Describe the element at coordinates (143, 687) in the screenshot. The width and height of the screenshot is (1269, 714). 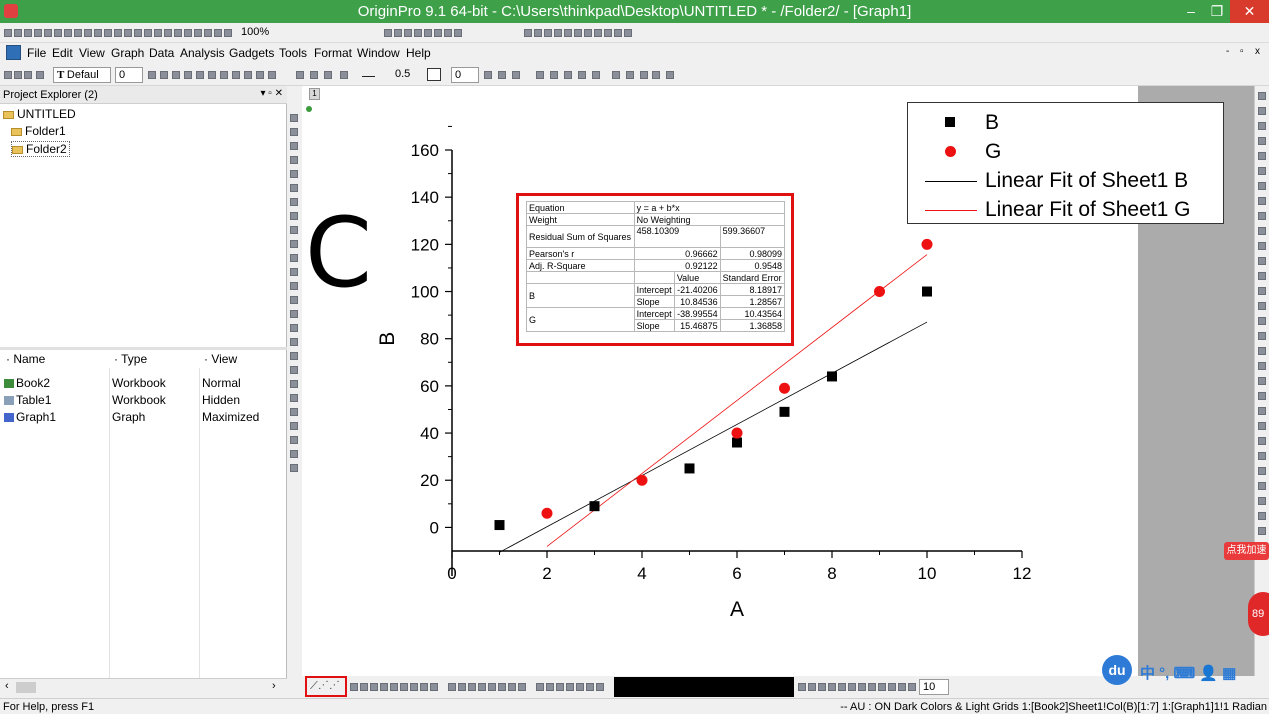
I see `horizontal-scrollbar: ‹ ›` at that location.